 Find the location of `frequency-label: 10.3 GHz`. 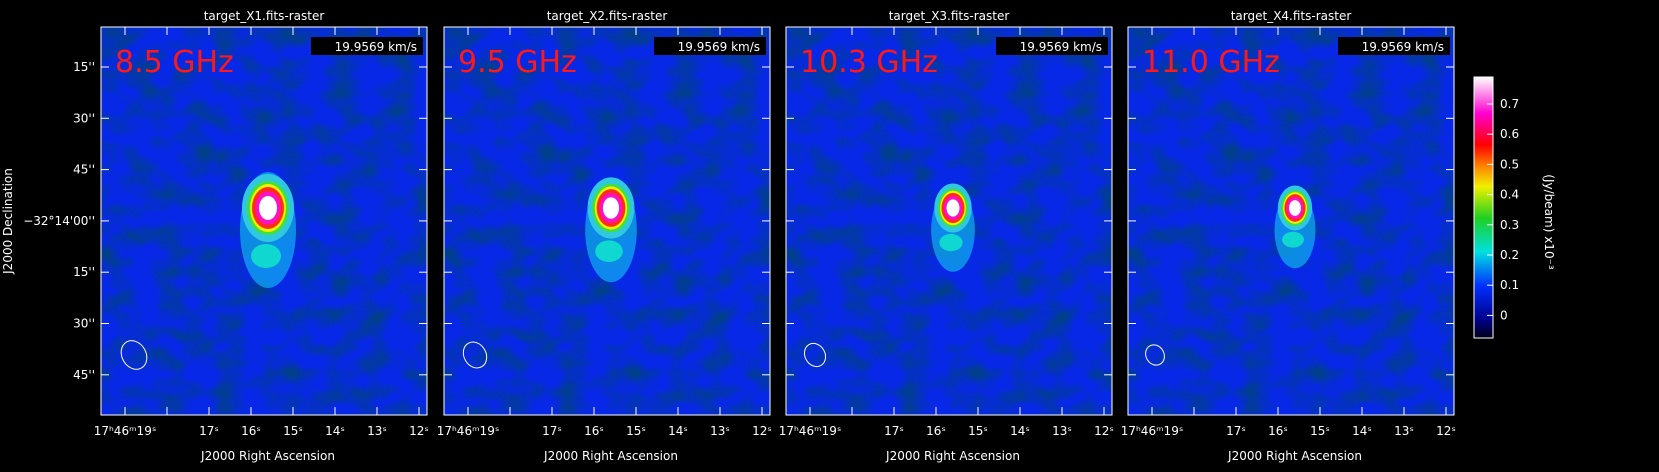

frequency-label: 10.3 GHz is located at coordinates (869, 62).